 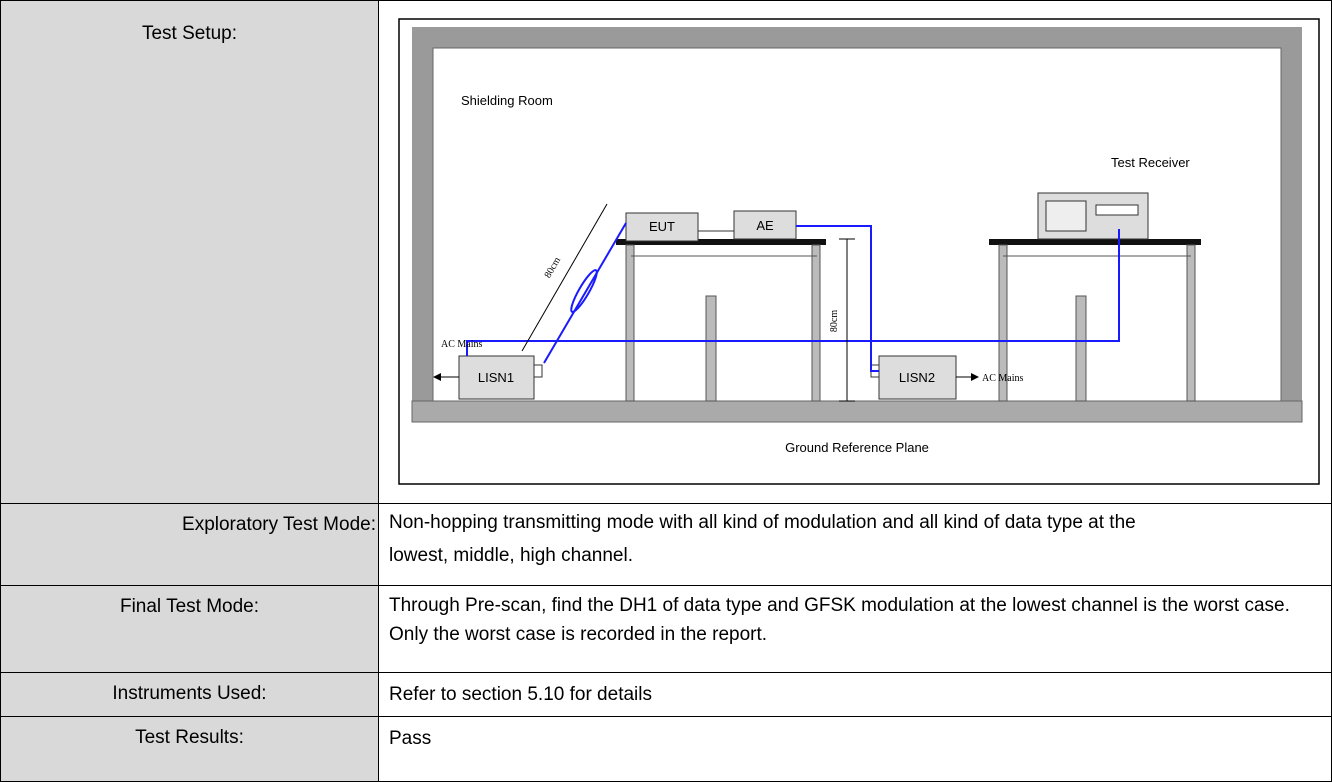 I want to click on label: Instruments Used:, so click(x=189, y=693).